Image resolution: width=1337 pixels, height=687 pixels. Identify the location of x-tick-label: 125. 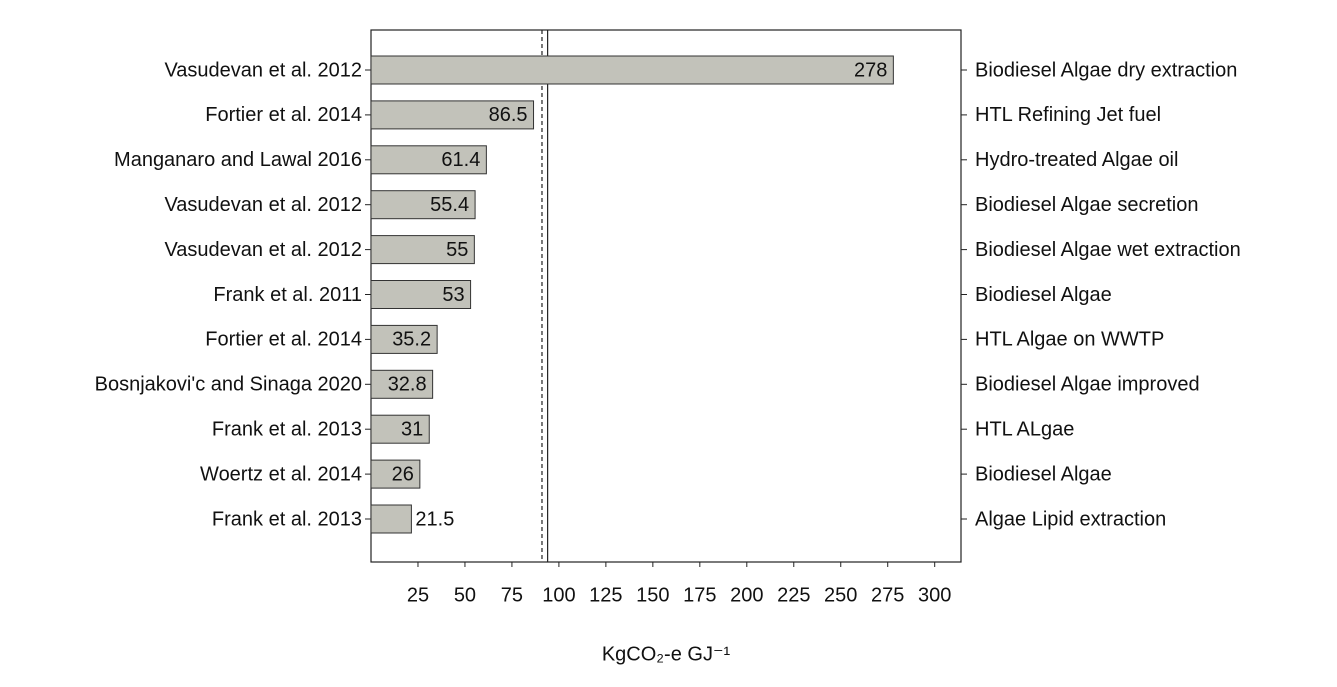
(605, 595).